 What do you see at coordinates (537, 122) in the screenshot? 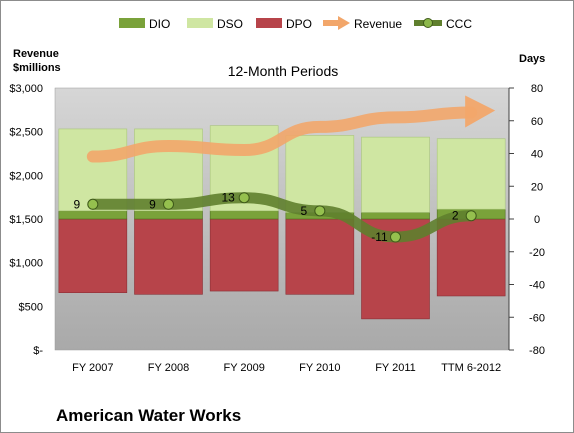
I see `right-tick-label: 60` at bounding box center [537, 122].